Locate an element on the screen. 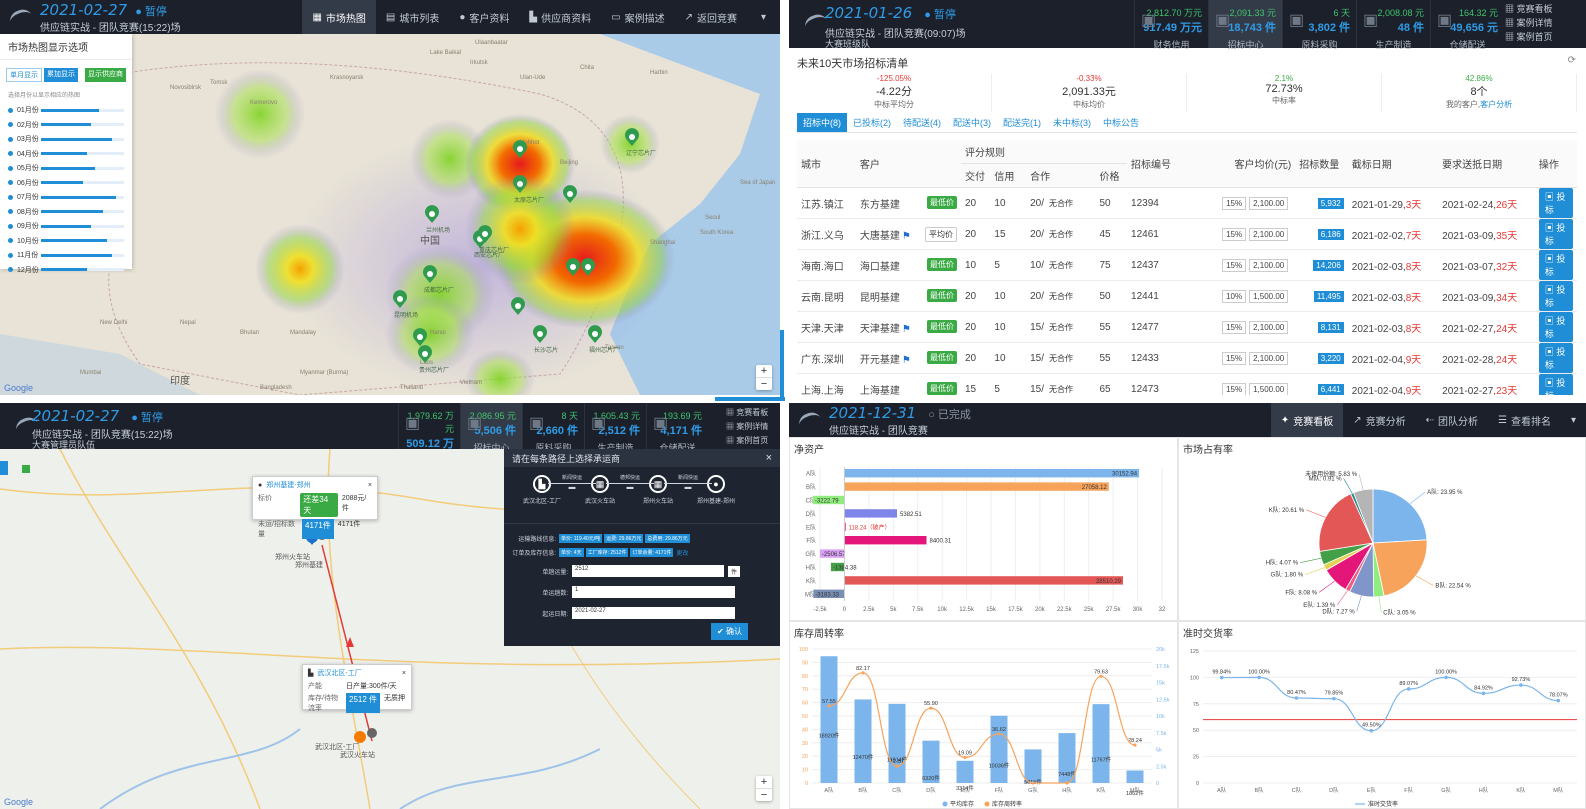 The width and height of the screenshot is (1586, 809). month-item: 09月份 is located at coordinates (66, 226).